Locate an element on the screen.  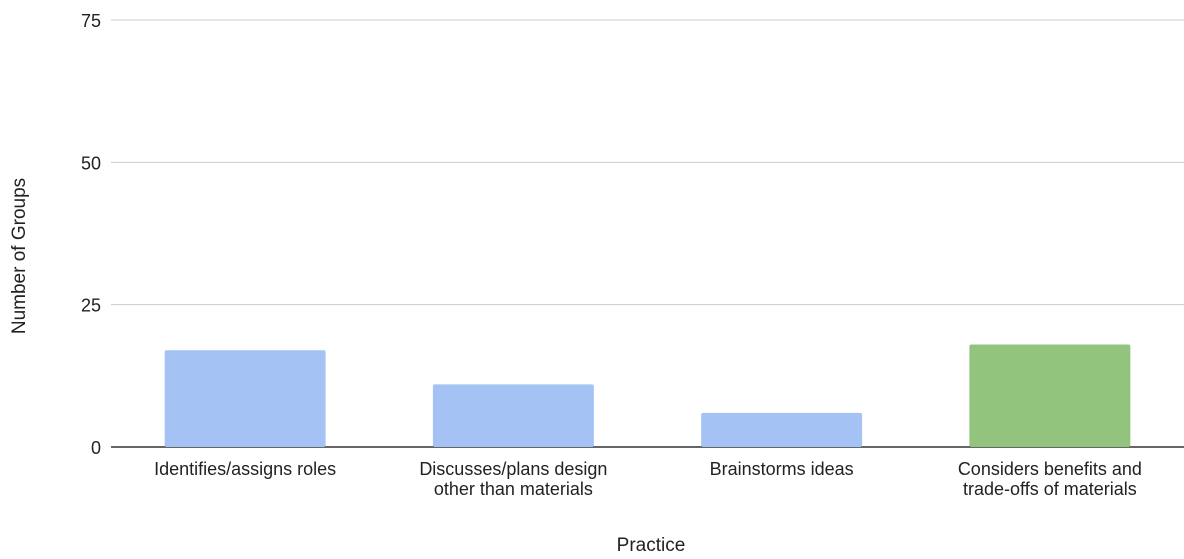
y-axis-title: Number of Groups is located at coordinates (19, 256).